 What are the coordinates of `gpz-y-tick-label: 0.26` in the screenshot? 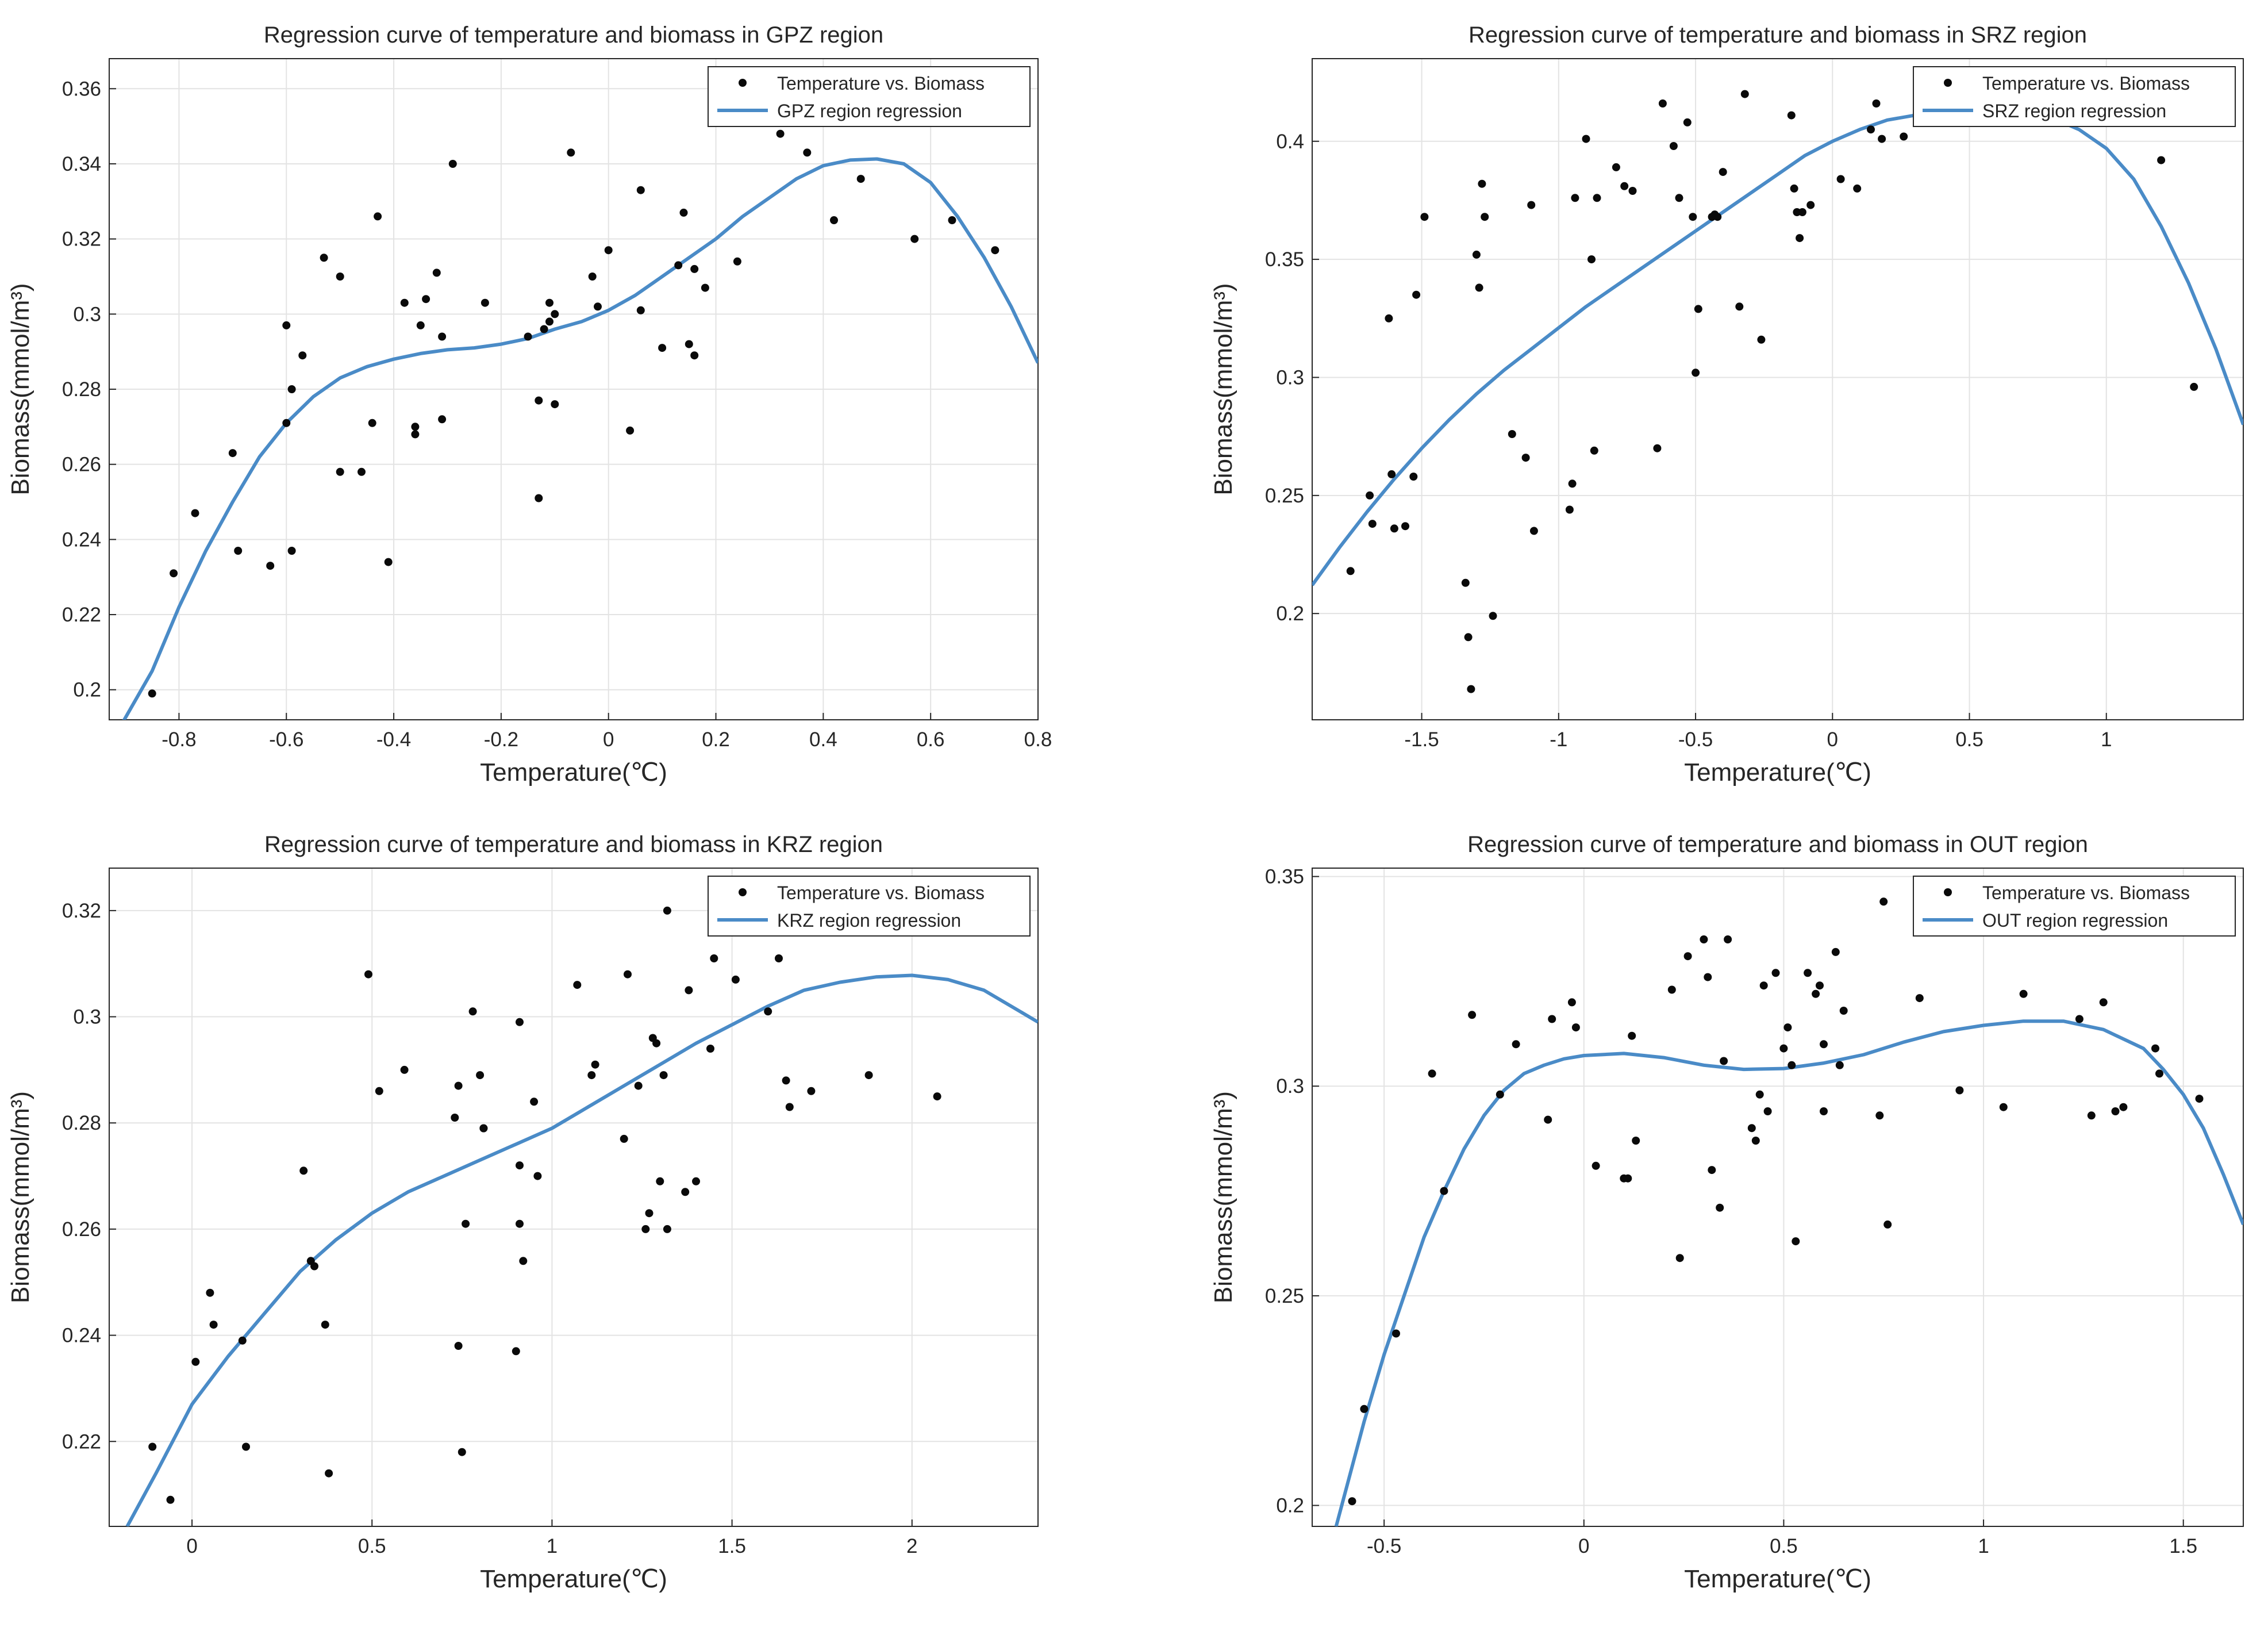 It's located at (81, 465).